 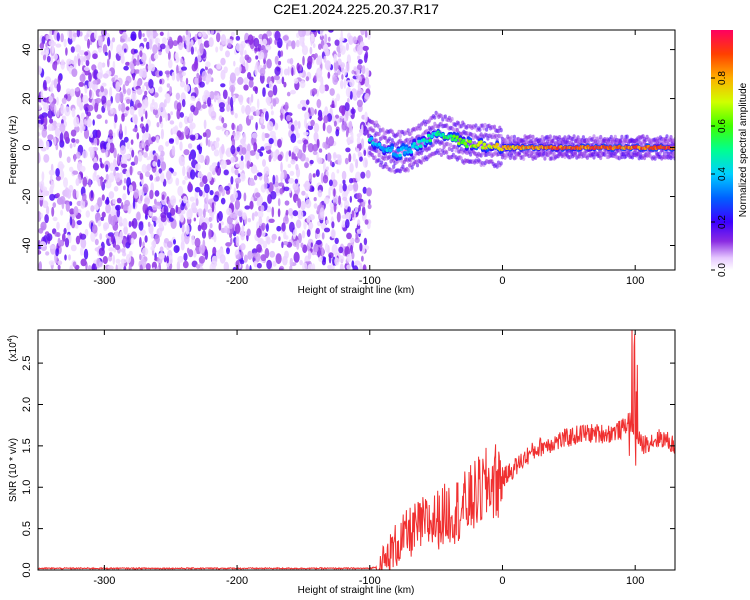 What do you see at coordinates (722, 270) in the screenshot?
I see `colorbar-tick-label: 0.0` at bounding box center [722, 270].